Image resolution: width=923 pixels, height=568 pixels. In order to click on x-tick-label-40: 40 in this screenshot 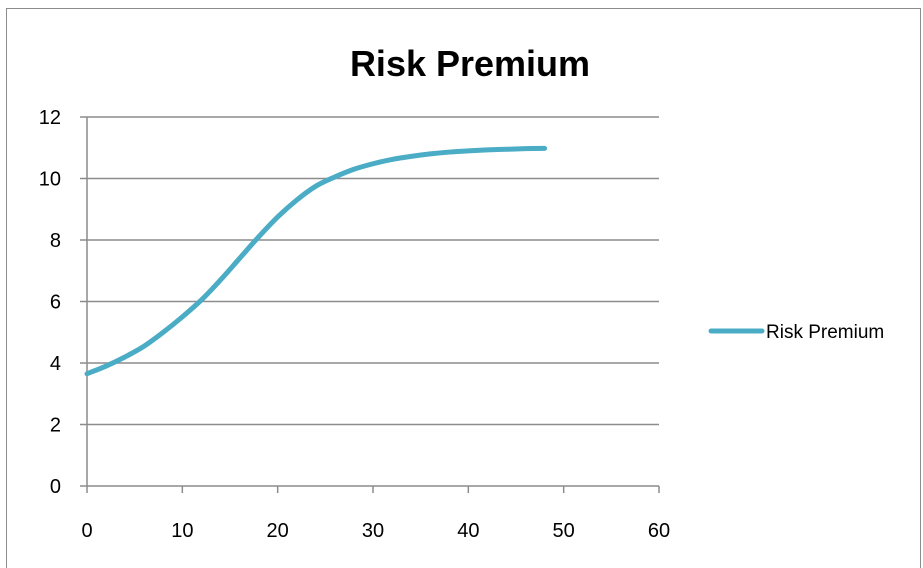, I will do `click(468, 531)`.